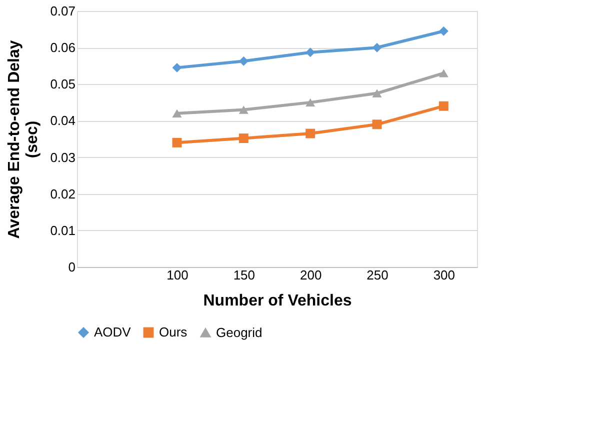 The image size is (606, 428). What do you see at coordinates (173, 332) in the screenshot?
I see `legend-label: Ours` at bounding box center [173, 332].